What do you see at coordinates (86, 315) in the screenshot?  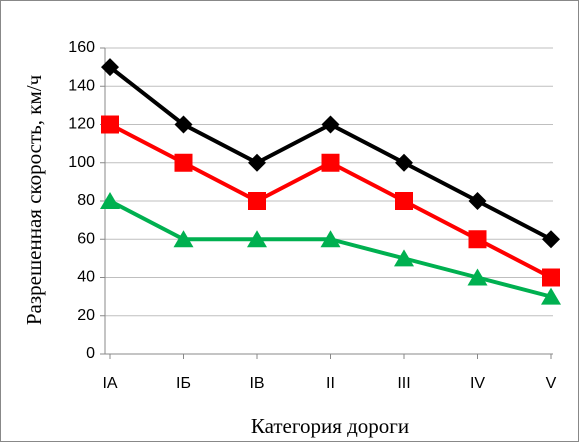 I see `y-tick-label: 20` at bounding box center [86, 315].